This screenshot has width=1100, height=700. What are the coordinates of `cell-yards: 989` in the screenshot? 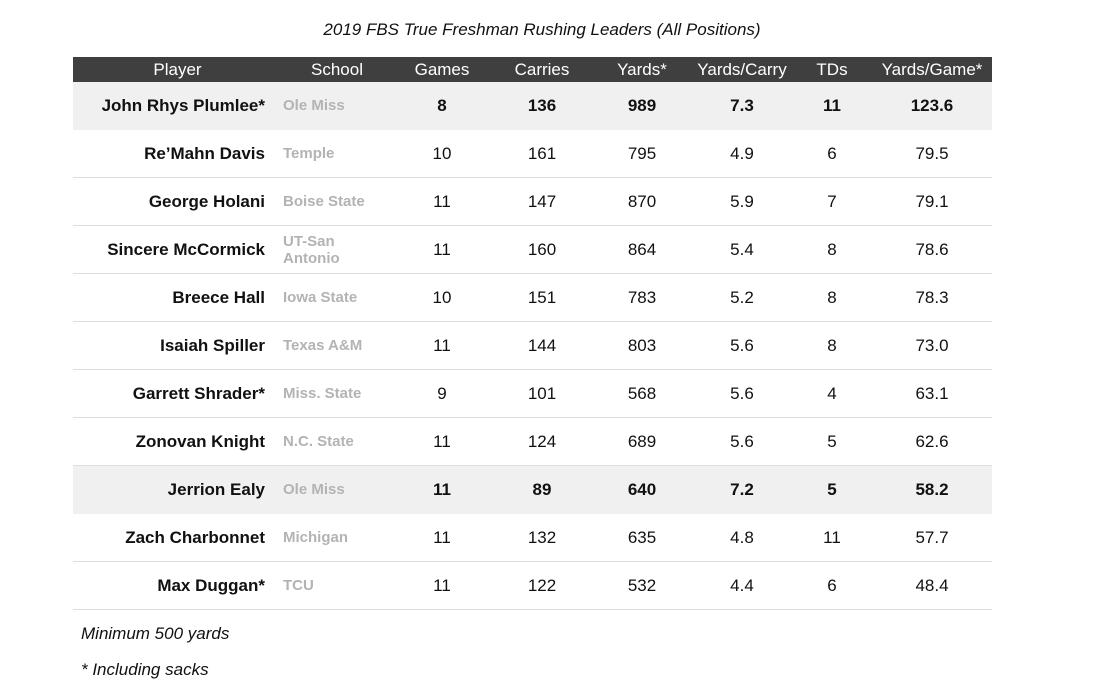 It's located at (642, 106).